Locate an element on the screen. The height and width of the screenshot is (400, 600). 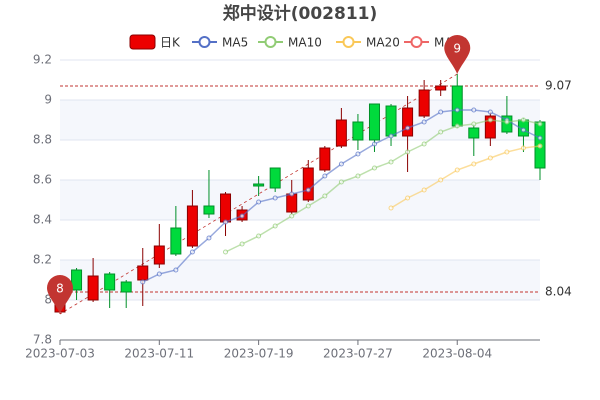
y-tick-label: 8.4 is located at coordinates (42, 220).